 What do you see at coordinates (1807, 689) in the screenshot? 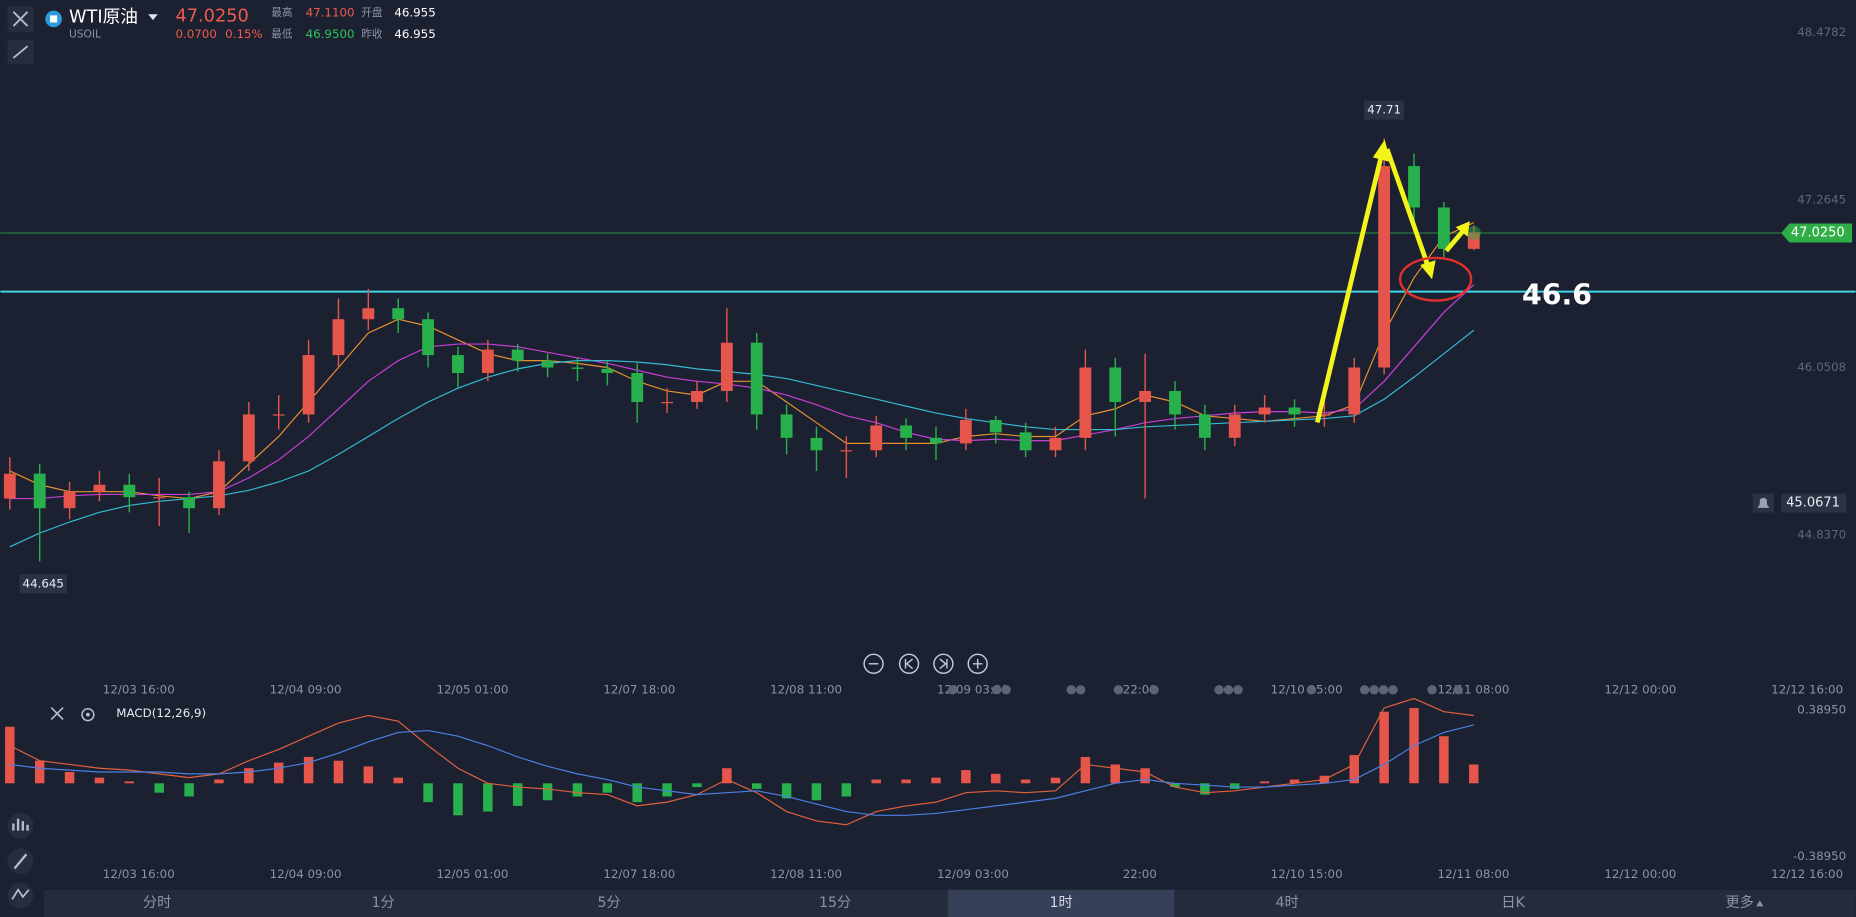
I see `x-tick-label: 12/12 16:00` at bounding box center [1807, 689].